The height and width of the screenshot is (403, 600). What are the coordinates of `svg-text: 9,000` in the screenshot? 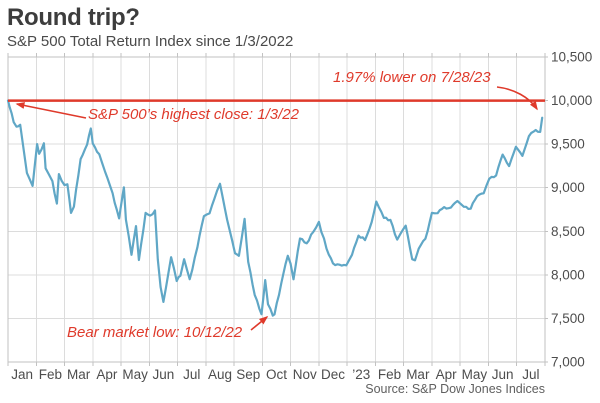 It's located at (568, 187).